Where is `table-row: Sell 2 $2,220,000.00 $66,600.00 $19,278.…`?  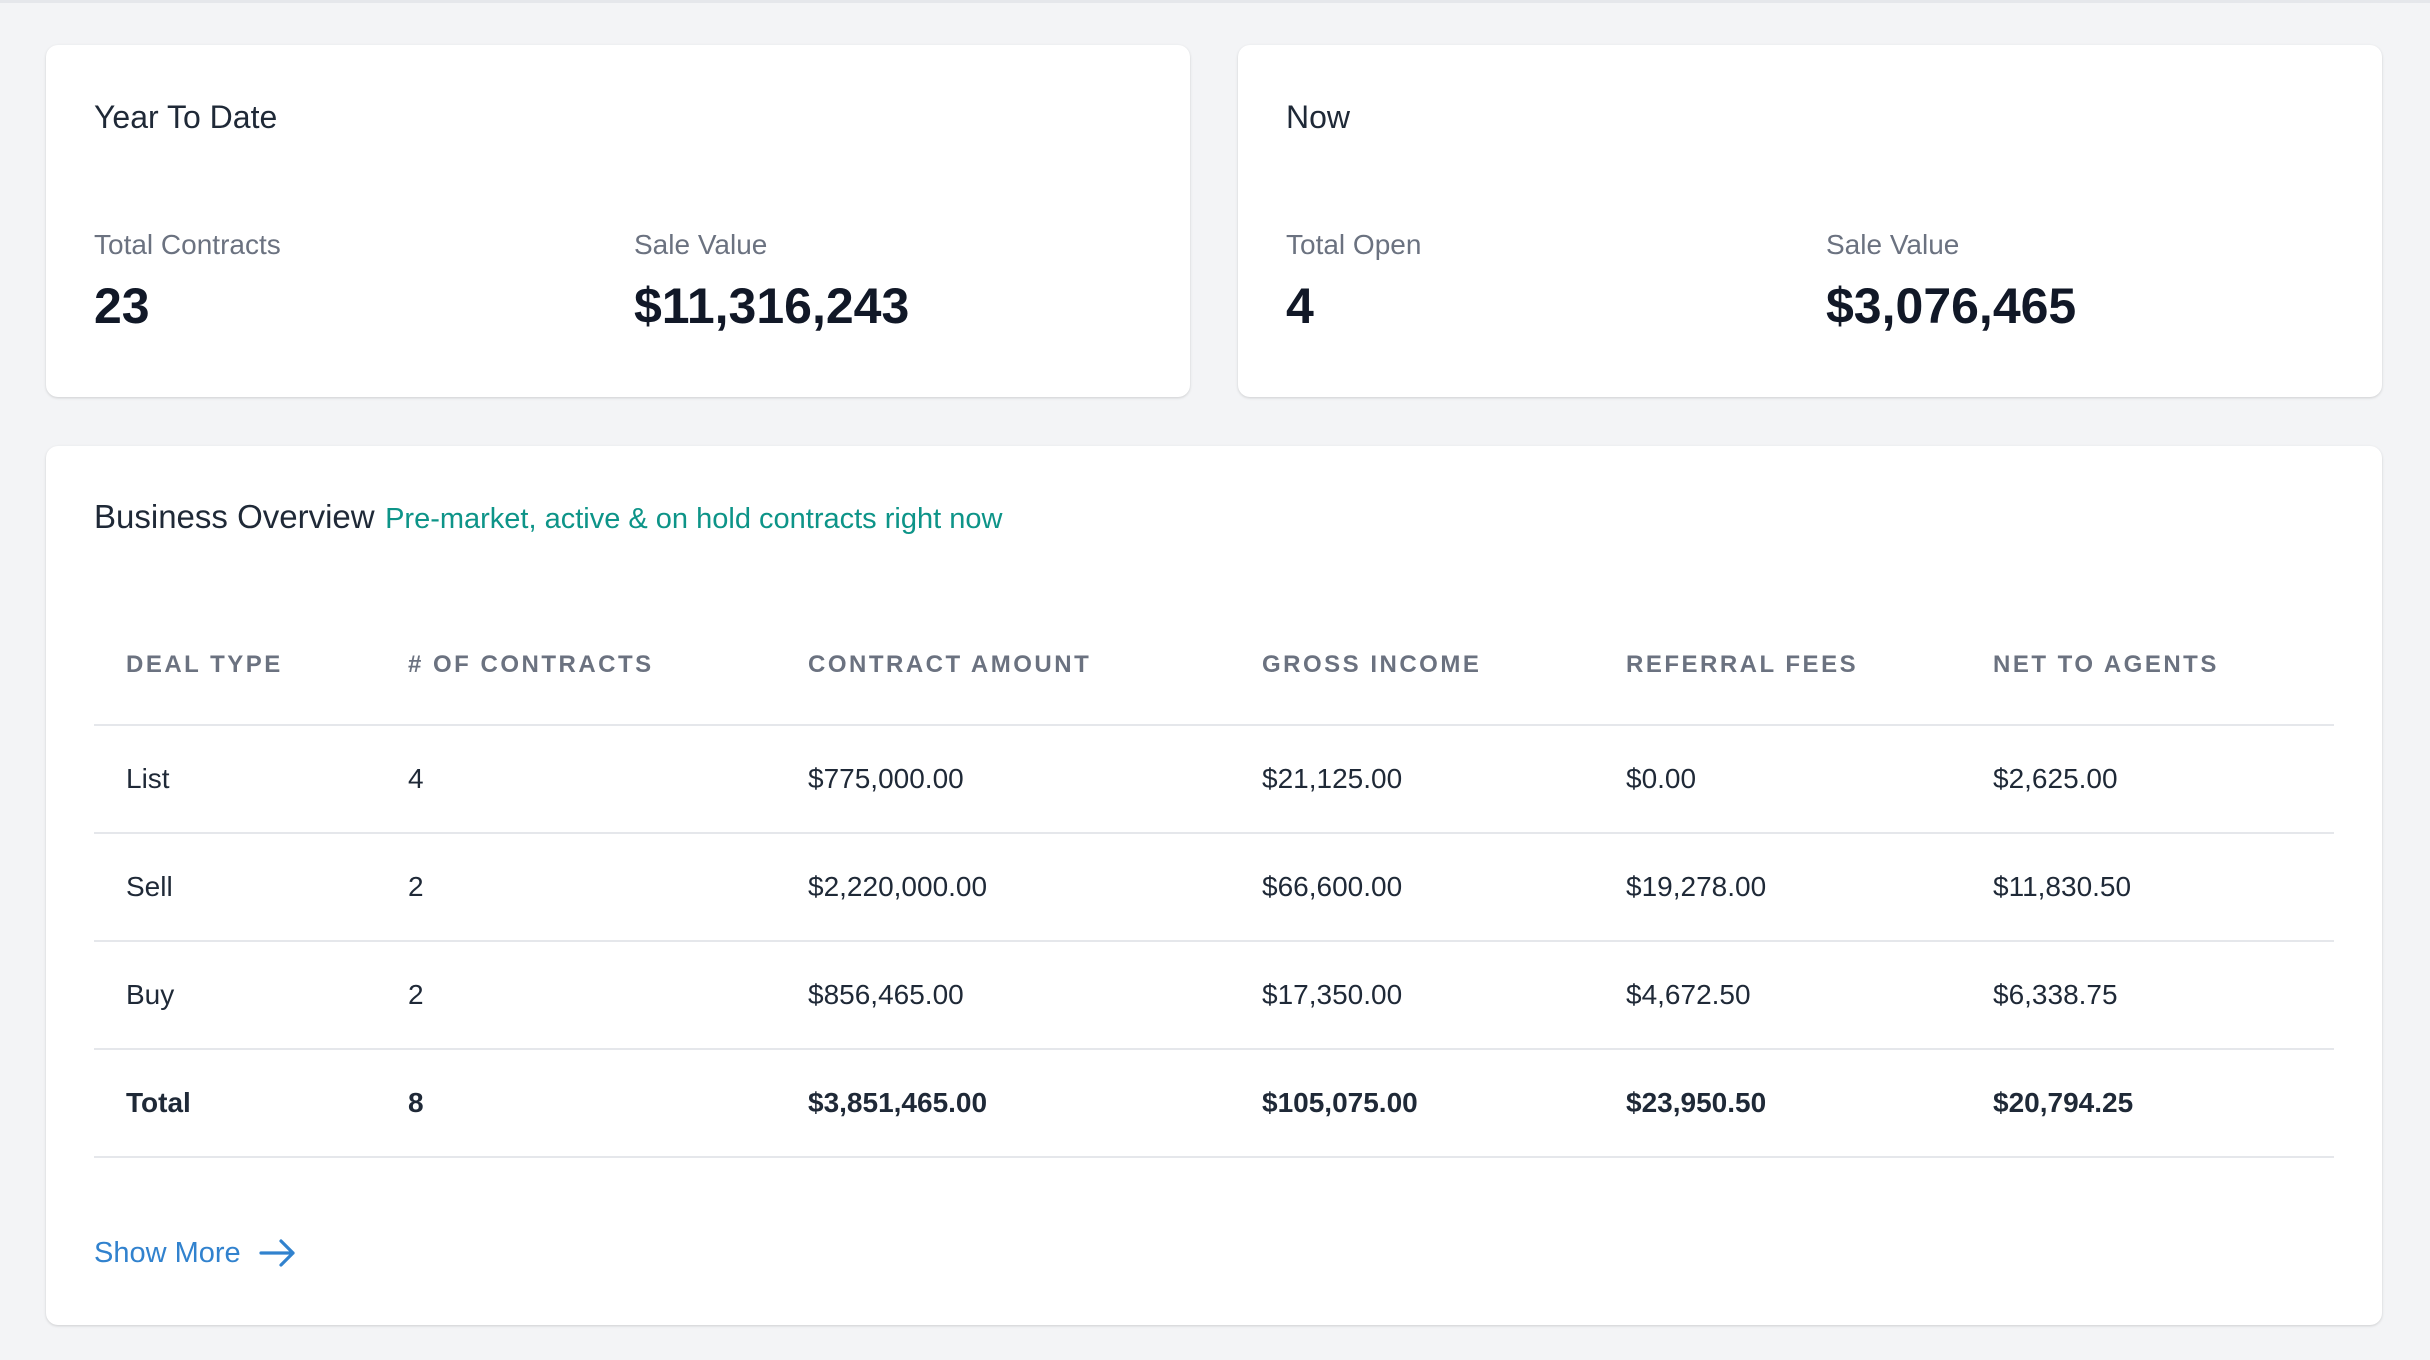 table-row: Sell 2 $2,220,000.00 $66,600.00 $19,278.… is located at coordinates (1214, 887).